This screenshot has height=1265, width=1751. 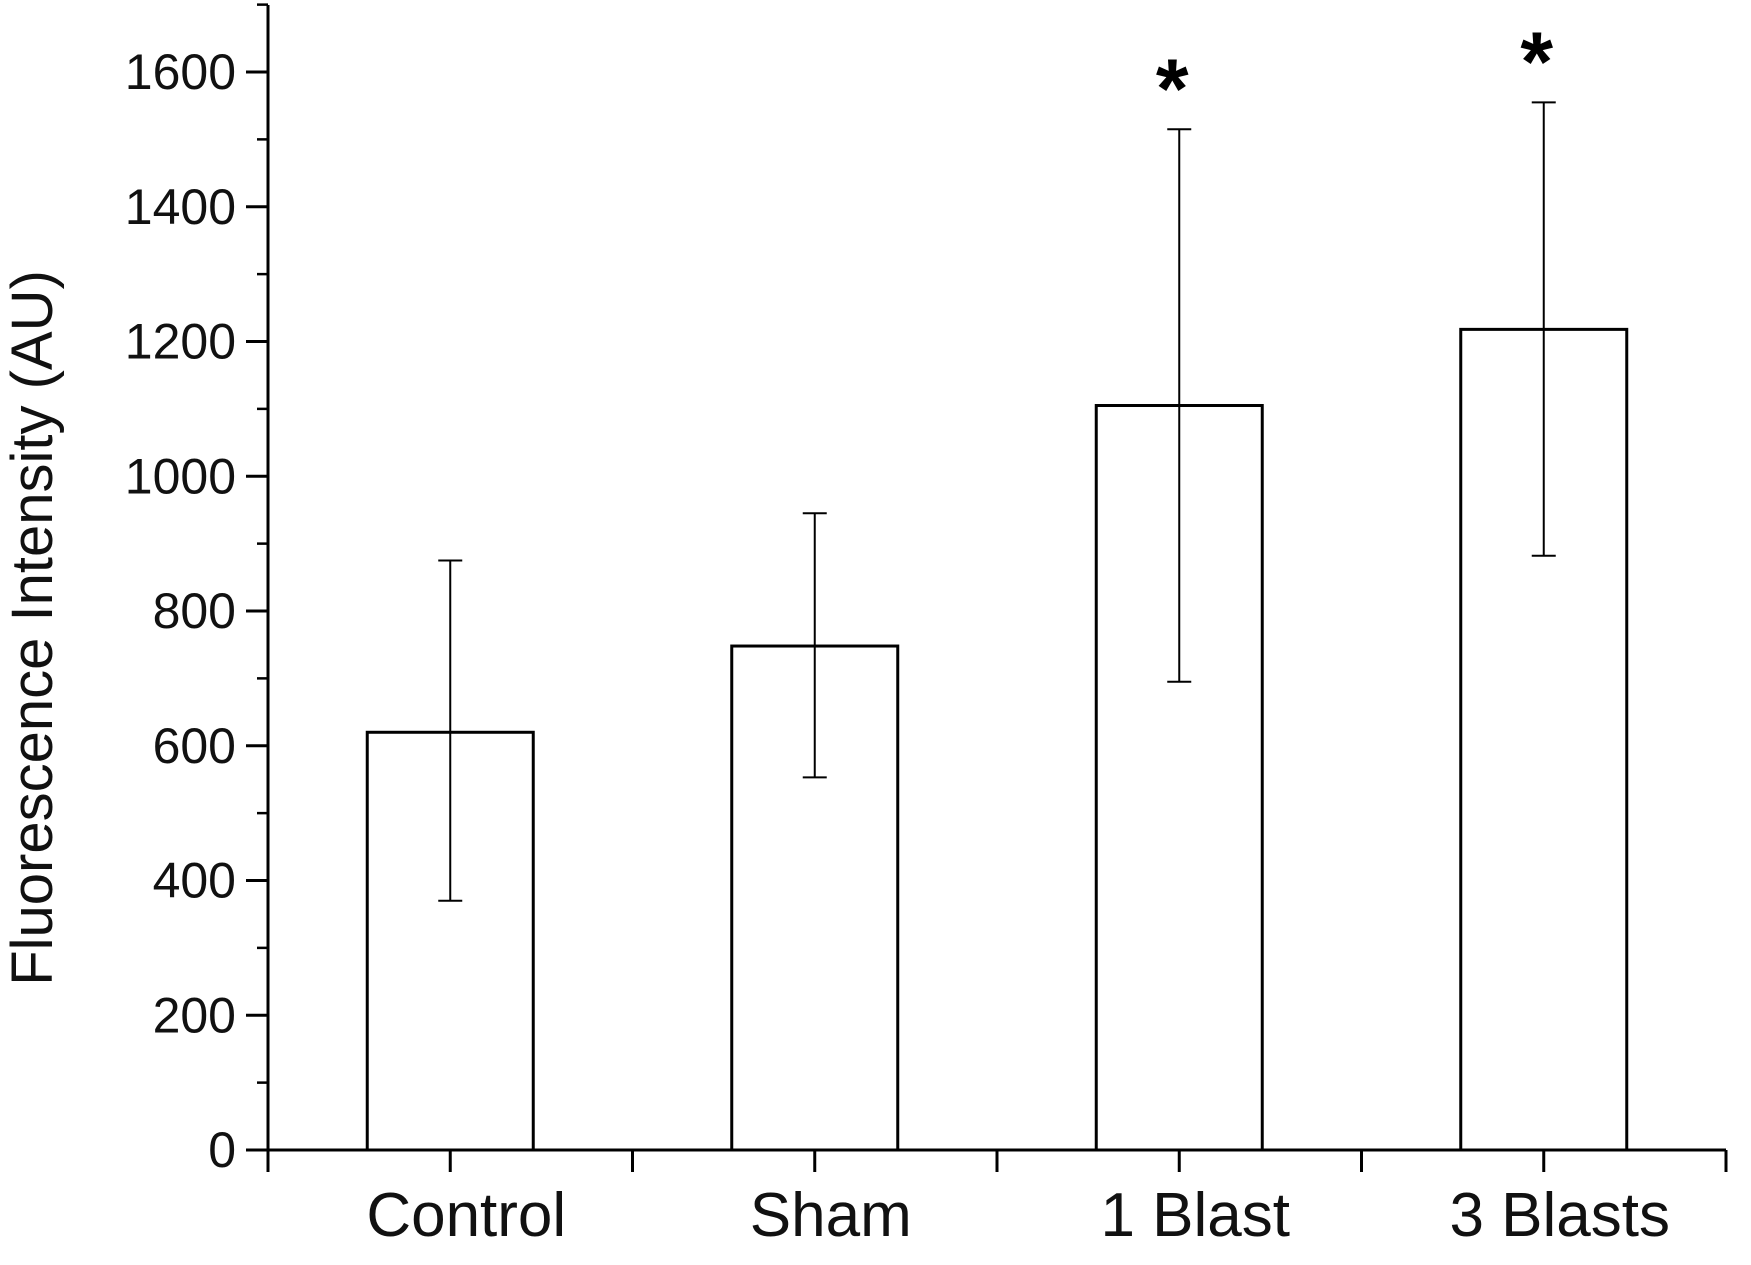 I want to click on y-tick-label: 1200, so click(x=180, y=342).